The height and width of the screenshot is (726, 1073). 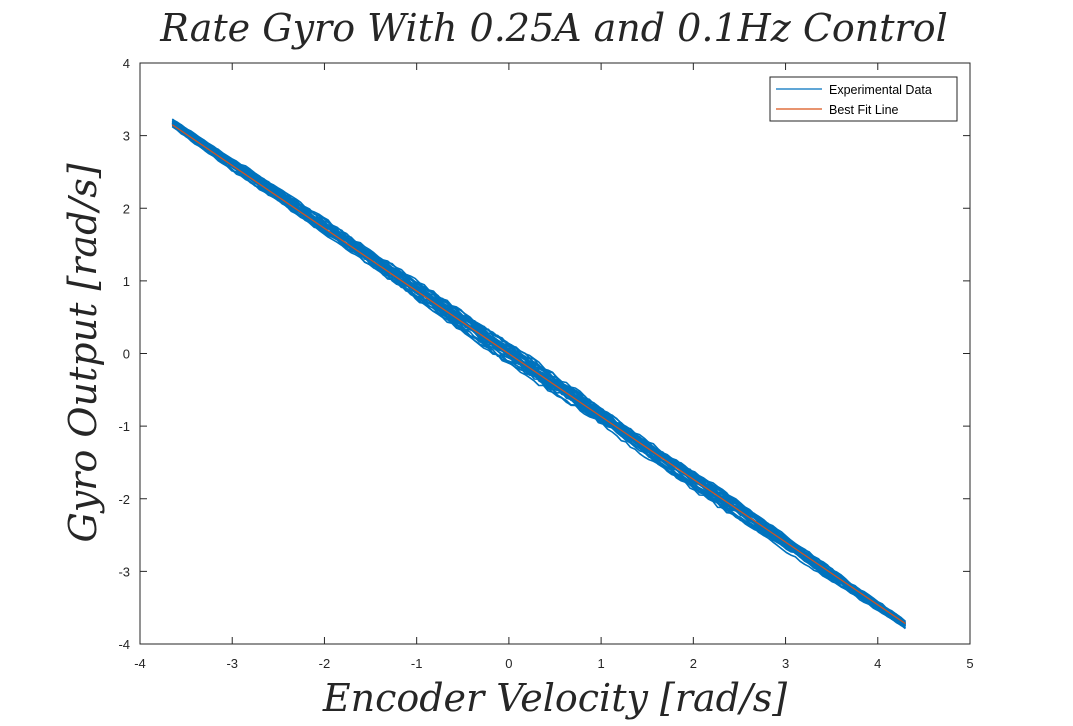 I want to click on y-tick-label: 3, so click(x=126, y=136).